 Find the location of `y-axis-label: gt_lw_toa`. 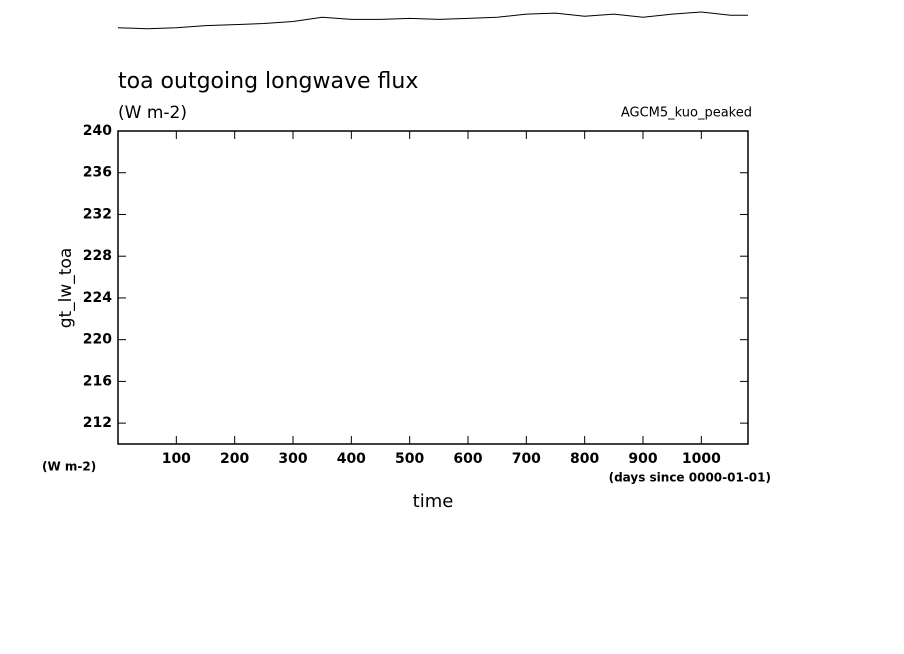

y-axis-label: gt_lw_toa is located at coordinates (66, 288).